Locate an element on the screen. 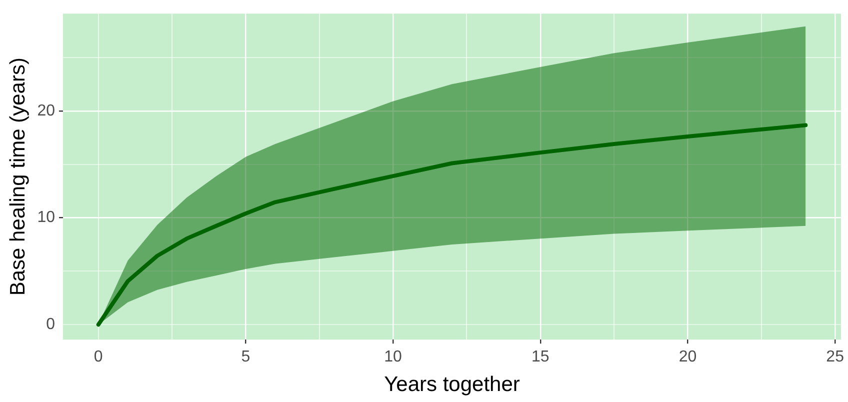  x-tick-label: 25 is located at coordinates (835, 357).